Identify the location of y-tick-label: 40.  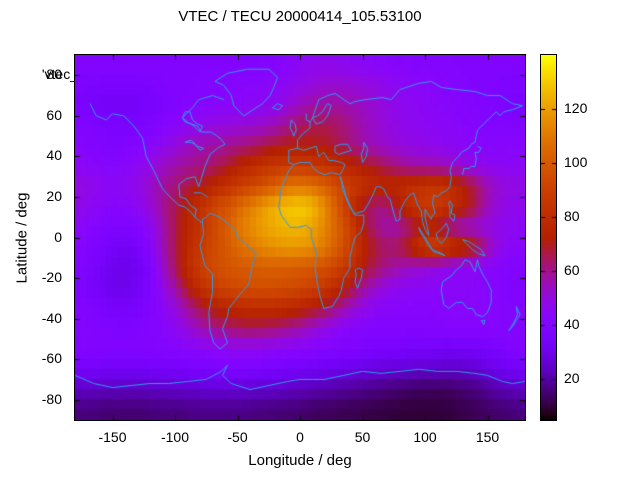
(54, 155).